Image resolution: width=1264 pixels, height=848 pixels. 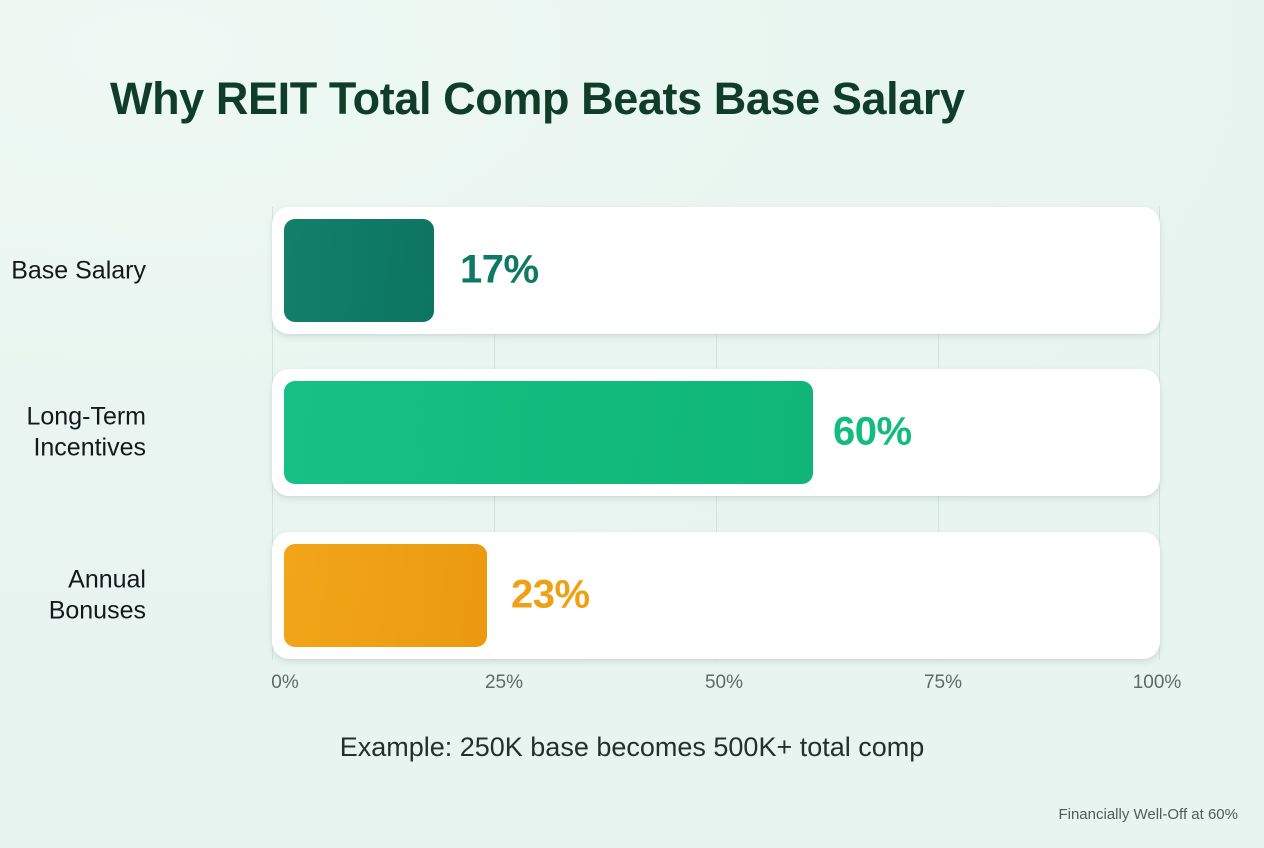 I want to click on x-tick-50: 50%, so click(x=724, y=682).